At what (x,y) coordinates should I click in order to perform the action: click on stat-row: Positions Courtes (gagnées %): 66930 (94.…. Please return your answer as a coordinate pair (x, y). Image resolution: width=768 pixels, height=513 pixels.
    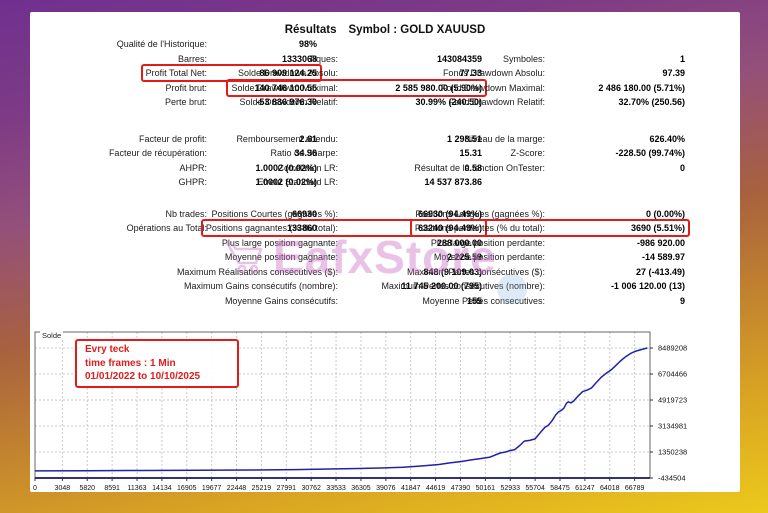
    Looking at the image, I should click on (317, 214).